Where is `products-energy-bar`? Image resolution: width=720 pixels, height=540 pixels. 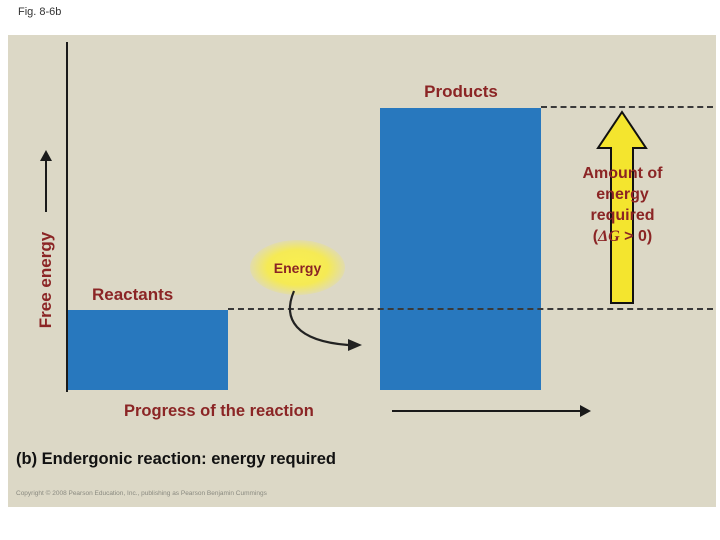
products-energy-bar is located at coordinates (460, 249).